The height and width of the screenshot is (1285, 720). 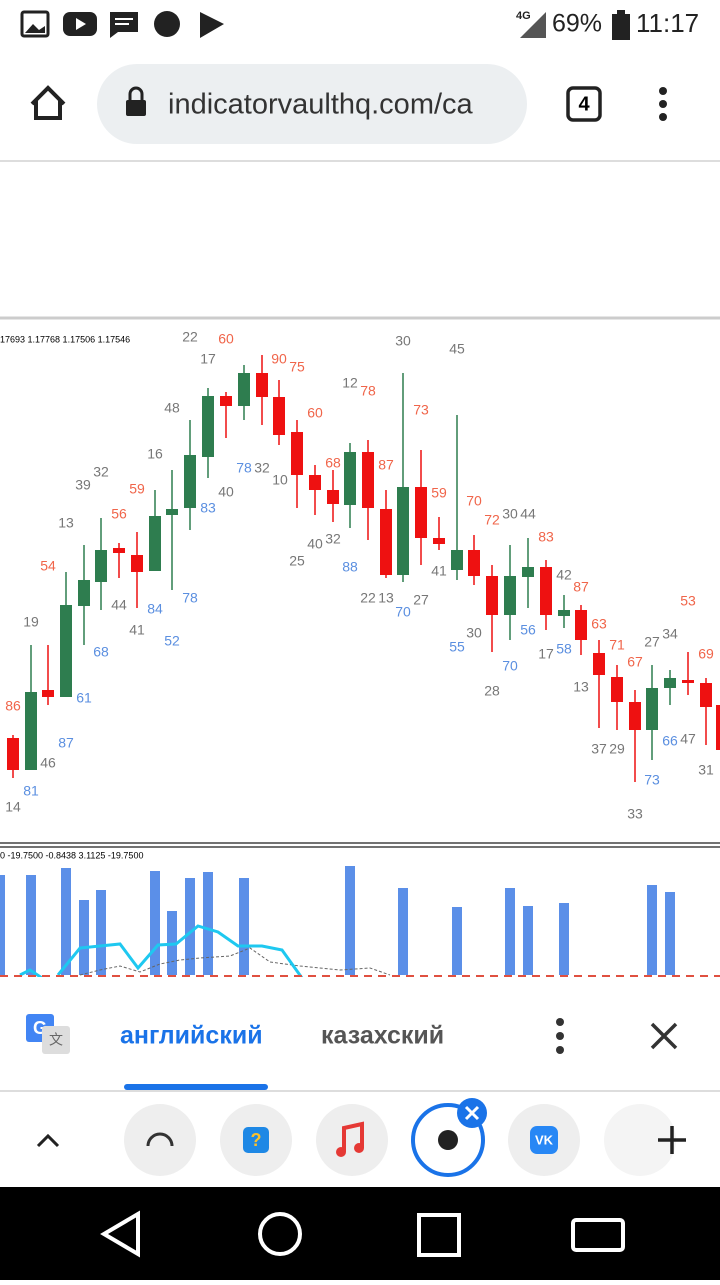 What do you see at coordinates (670, 634) in the screenshot?
I see `price-label: 34` at bounding box center [670, 634].